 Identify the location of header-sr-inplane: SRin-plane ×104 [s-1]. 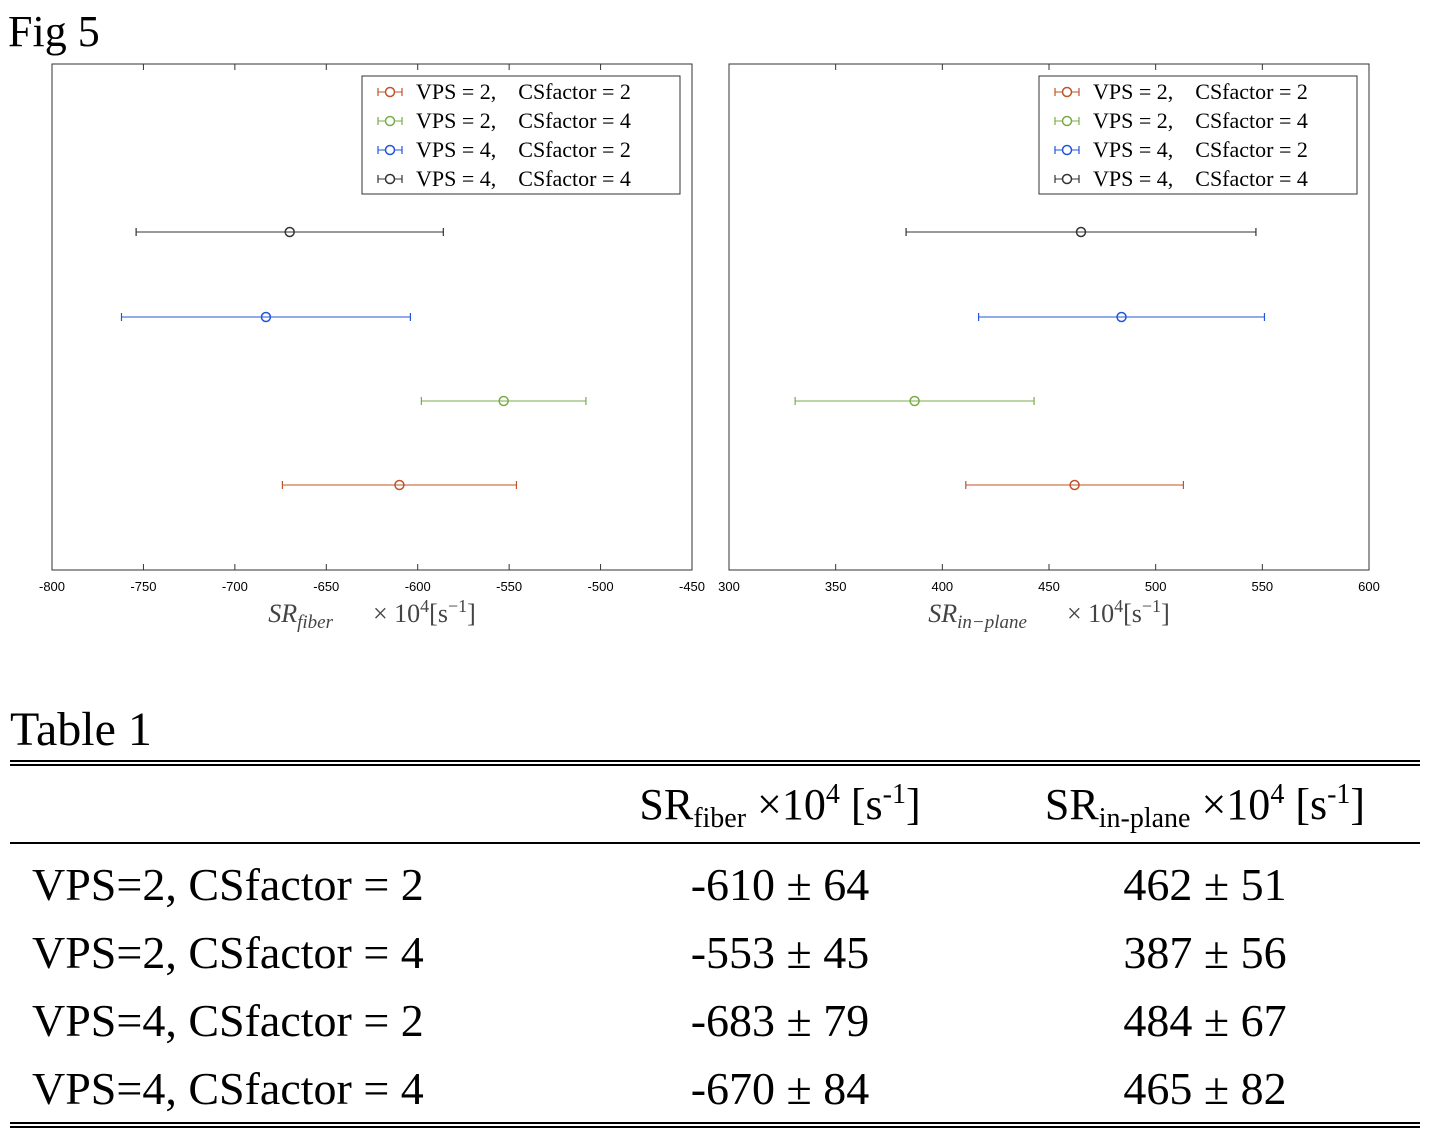
(1205, 806).